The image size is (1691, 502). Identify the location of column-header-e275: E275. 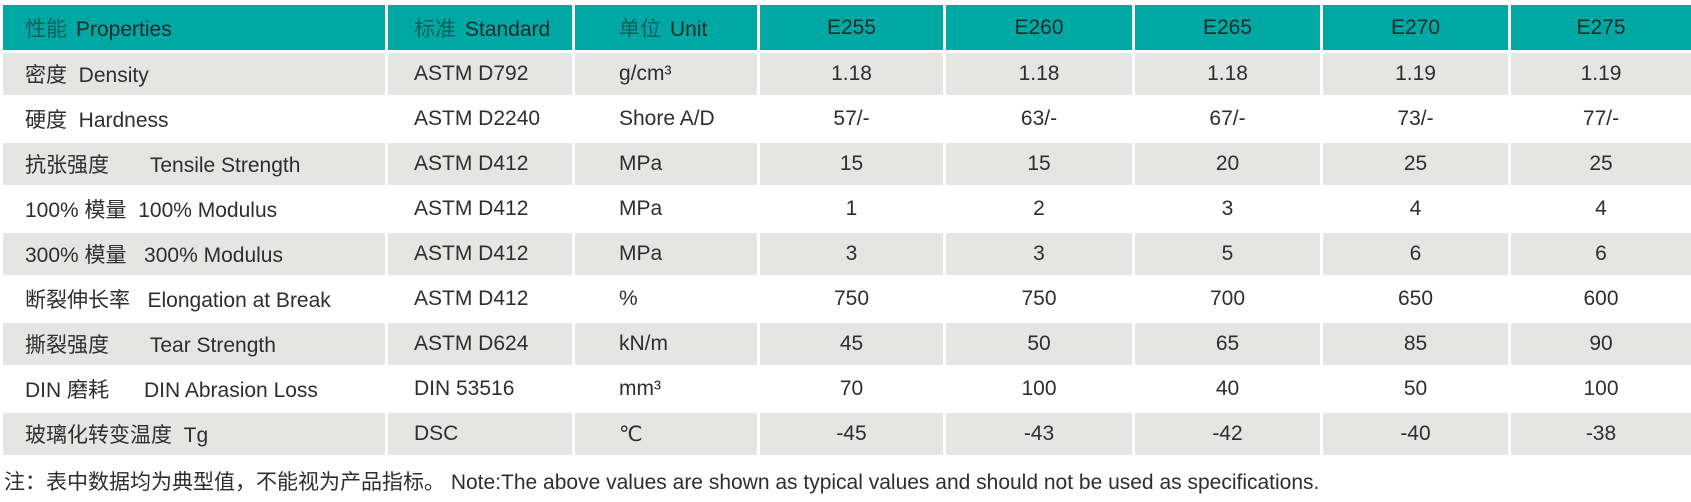
(1601, 27).